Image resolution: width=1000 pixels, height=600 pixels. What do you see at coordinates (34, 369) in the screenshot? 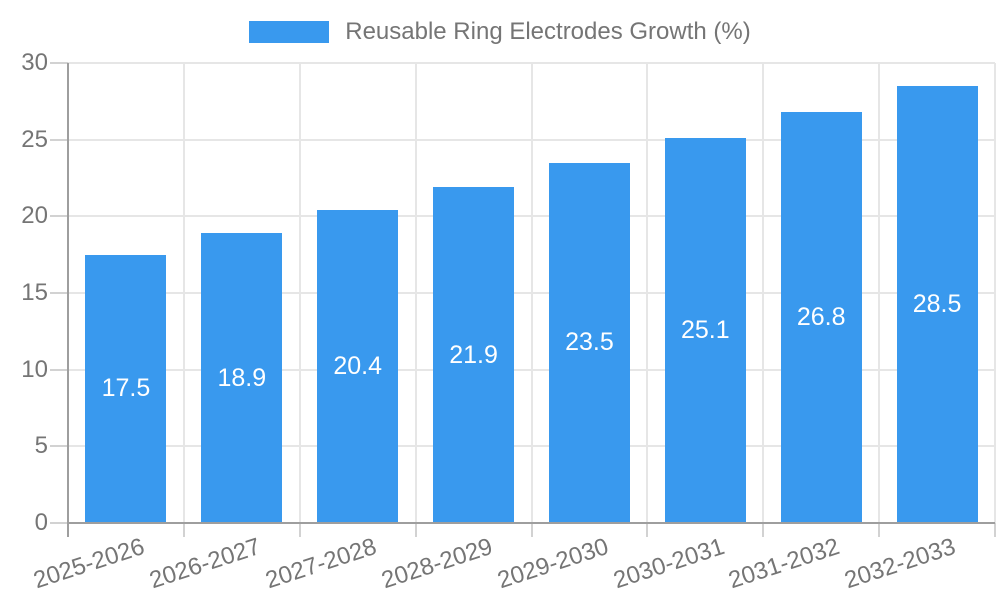
I see `y-tick-label: 10` at bounding box center [34, 369].